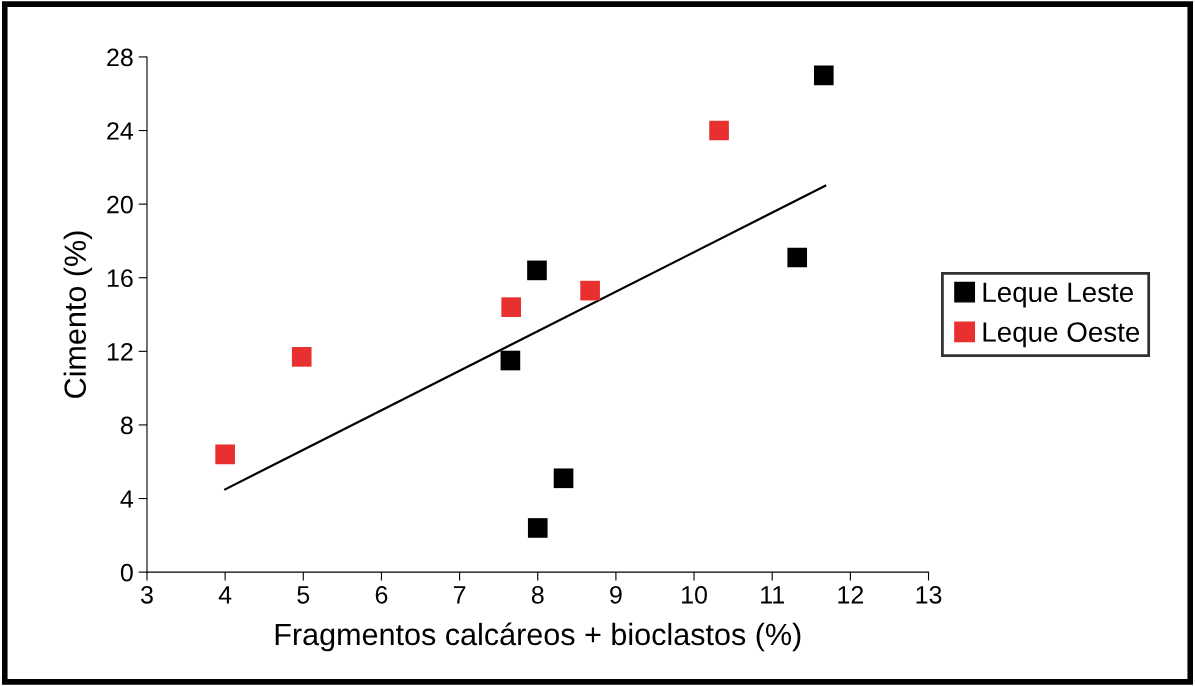 Image resolution: width=1195 pixels, height=686 pixels. What do you see at coordinates (772, 595) in the screenshot?
I see `x-tick-label: 11` at bounding box center [772, 595].